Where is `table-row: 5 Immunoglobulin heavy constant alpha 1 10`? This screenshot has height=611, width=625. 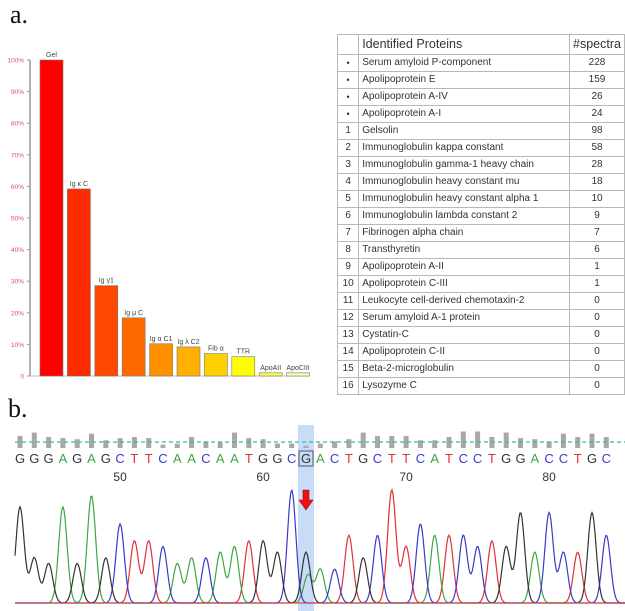
table-row: 5 Immunoglobulin heavy constant alpha 1 10 is located at coordinates (480, 199).